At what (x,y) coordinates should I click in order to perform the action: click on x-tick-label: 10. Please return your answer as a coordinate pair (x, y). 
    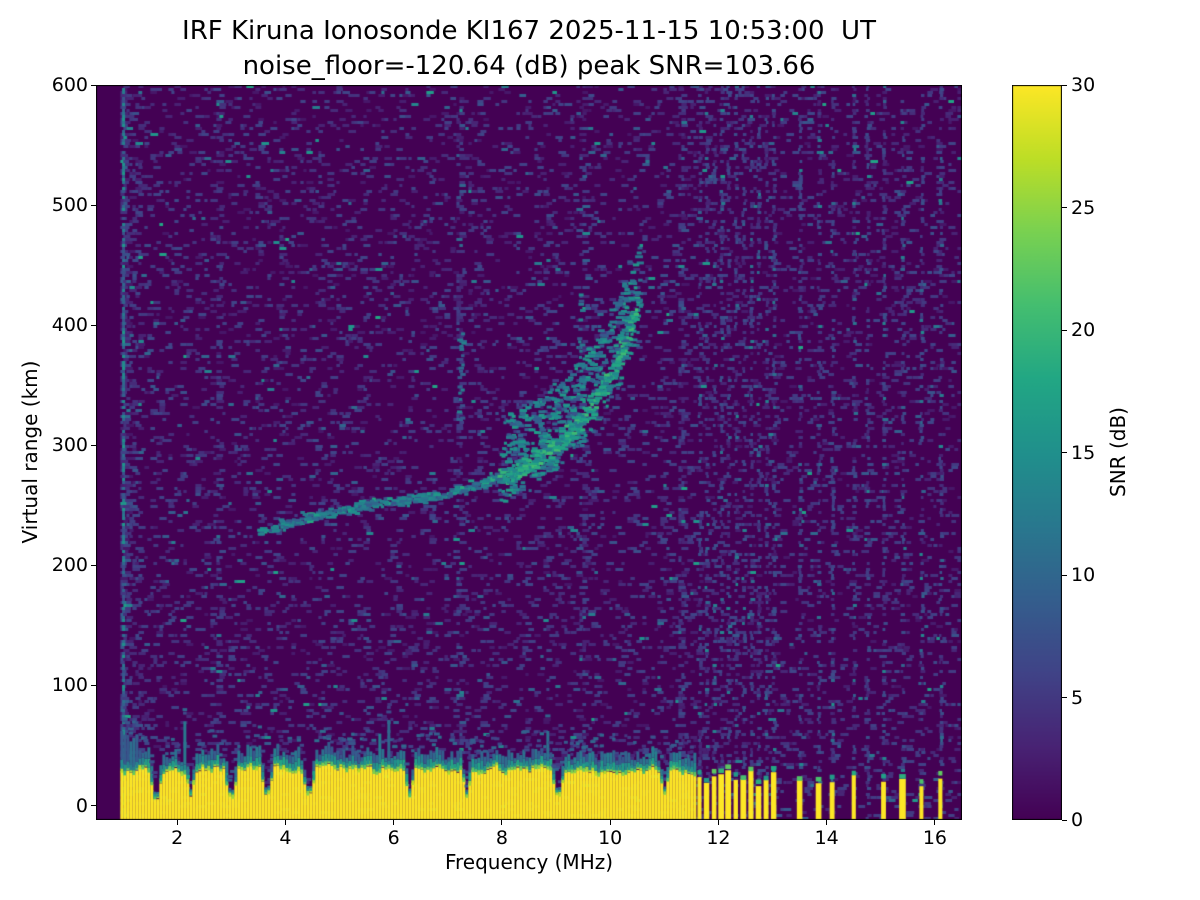
    Looking at the image, I should click on (610, 838).